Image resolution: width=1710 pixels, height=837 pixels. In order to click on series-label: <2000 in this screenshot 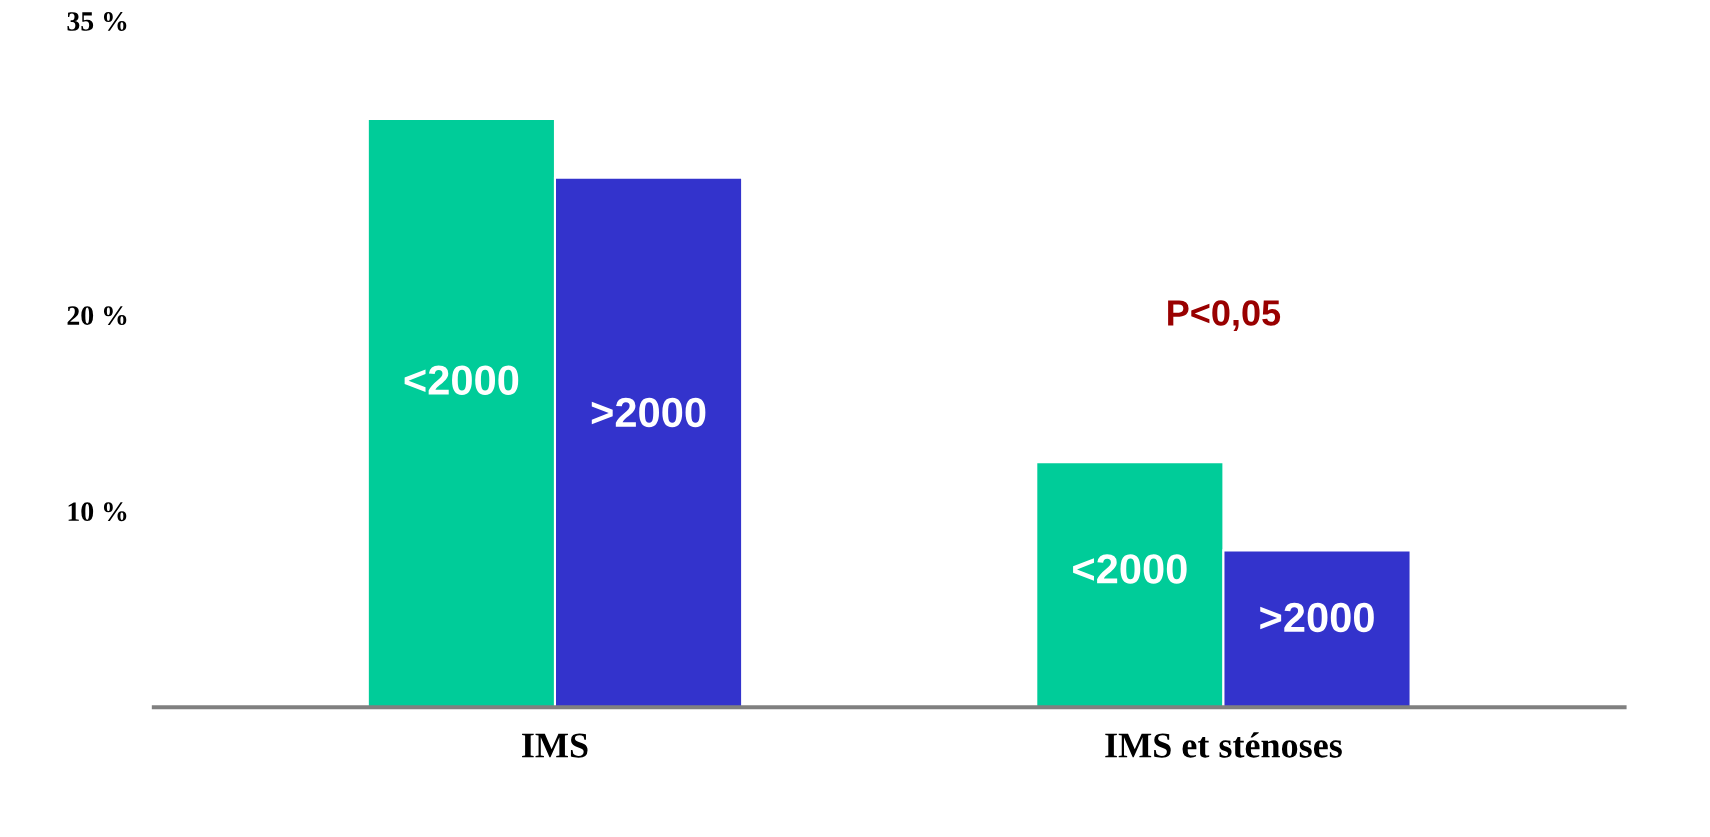, I will do `click(461, 380)`.